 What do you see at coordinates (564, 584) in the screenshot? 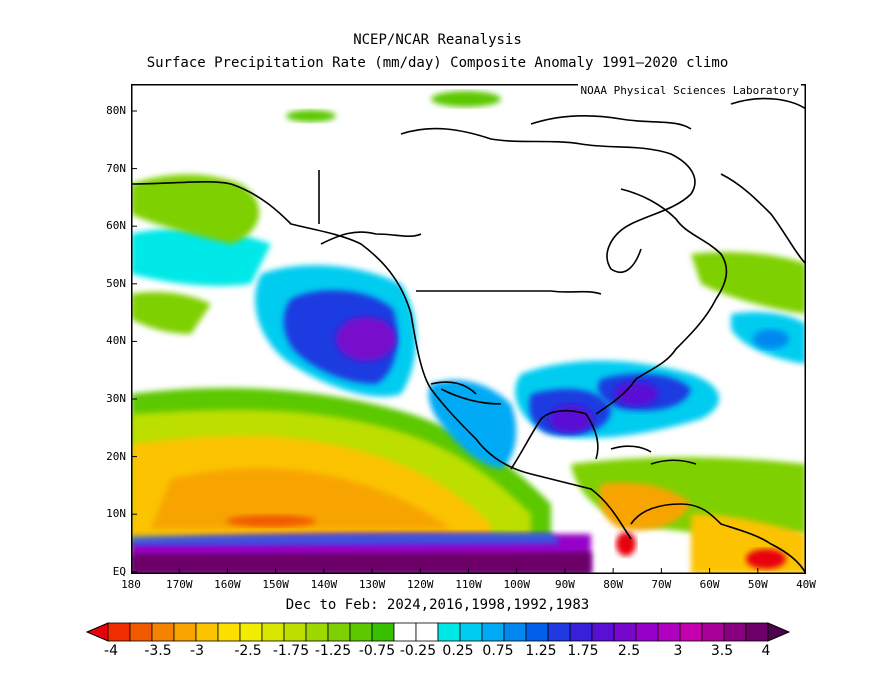
I see `lon-tick-label: 90W` at bounding box center [564, 584].